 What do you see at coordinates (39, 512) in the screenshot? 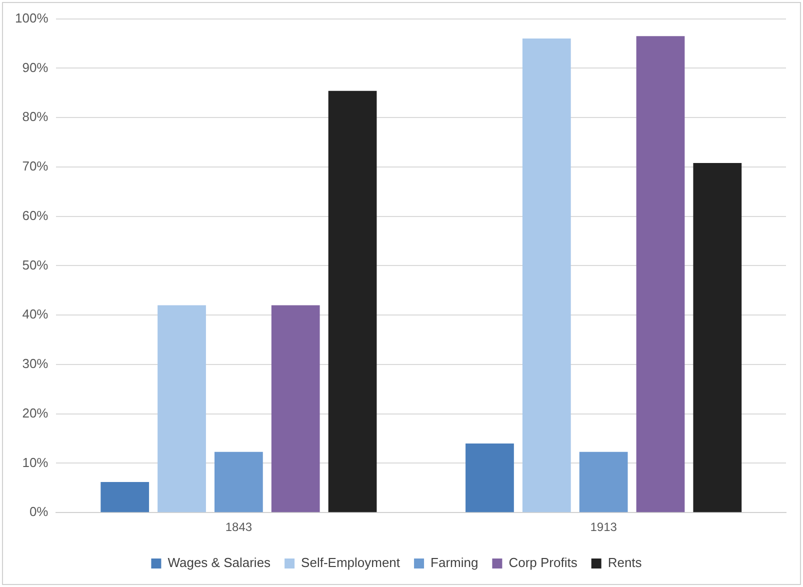
I see `y-tick-label: 0%` at bounding box center [39, 512].